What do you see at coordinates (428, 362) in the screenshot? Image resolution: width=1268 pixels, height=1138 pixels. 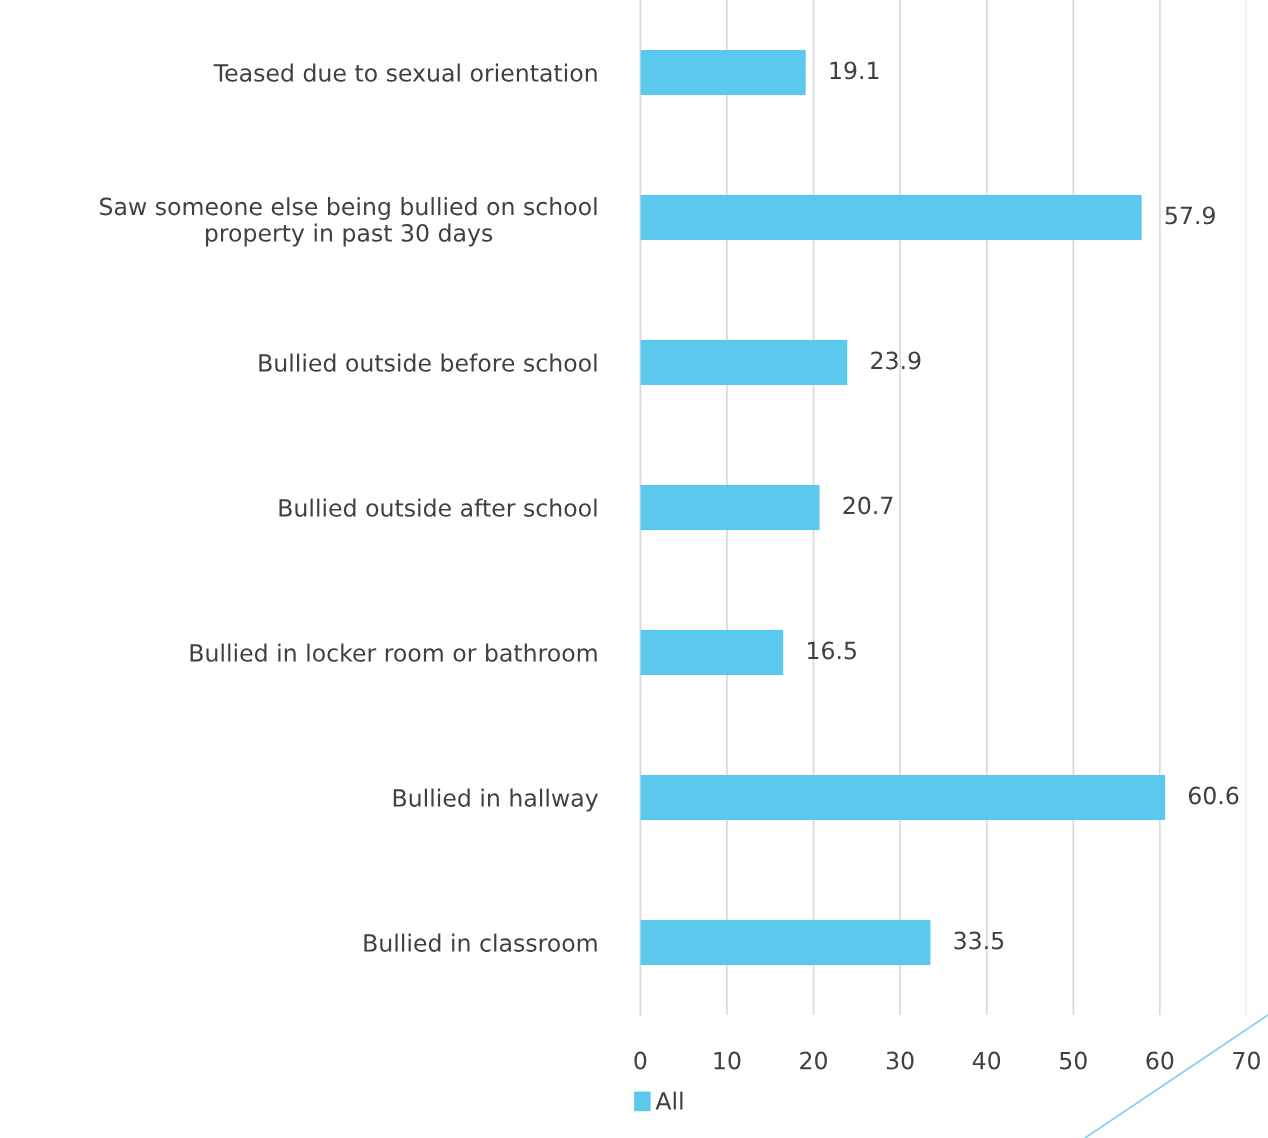 I see `y-tick-label: Bullied outside before school` at bounding box center [428, 362].